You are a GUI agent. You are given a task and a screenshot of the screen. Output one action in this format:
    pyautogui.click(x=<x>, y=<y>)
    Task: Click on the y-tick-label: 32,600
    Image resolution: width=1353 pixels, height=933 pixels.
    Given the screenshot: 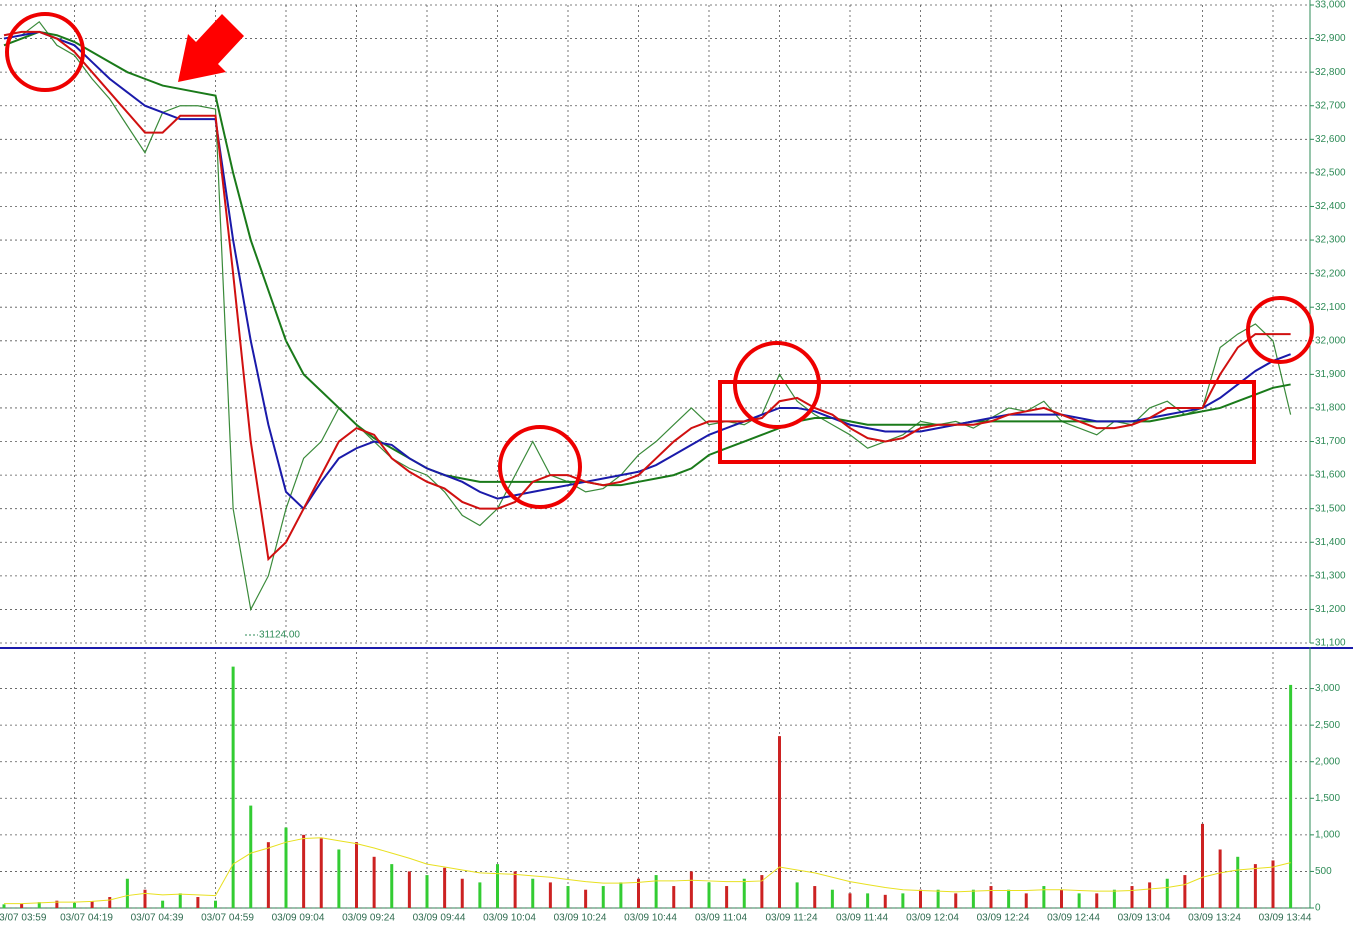 What is the action you would take?
    pyautogui.click(x=1330, y=139)
    